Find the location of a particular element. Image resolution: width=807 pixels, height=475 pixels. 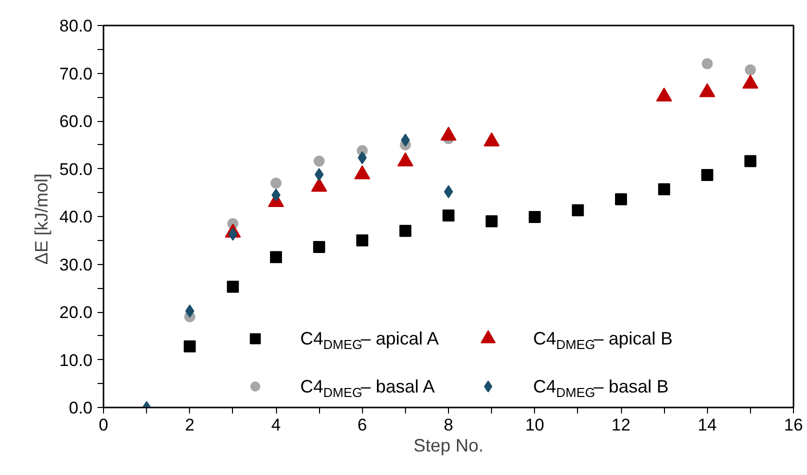

y-tick-label: 80.0 is located at coordinates (76, 26).